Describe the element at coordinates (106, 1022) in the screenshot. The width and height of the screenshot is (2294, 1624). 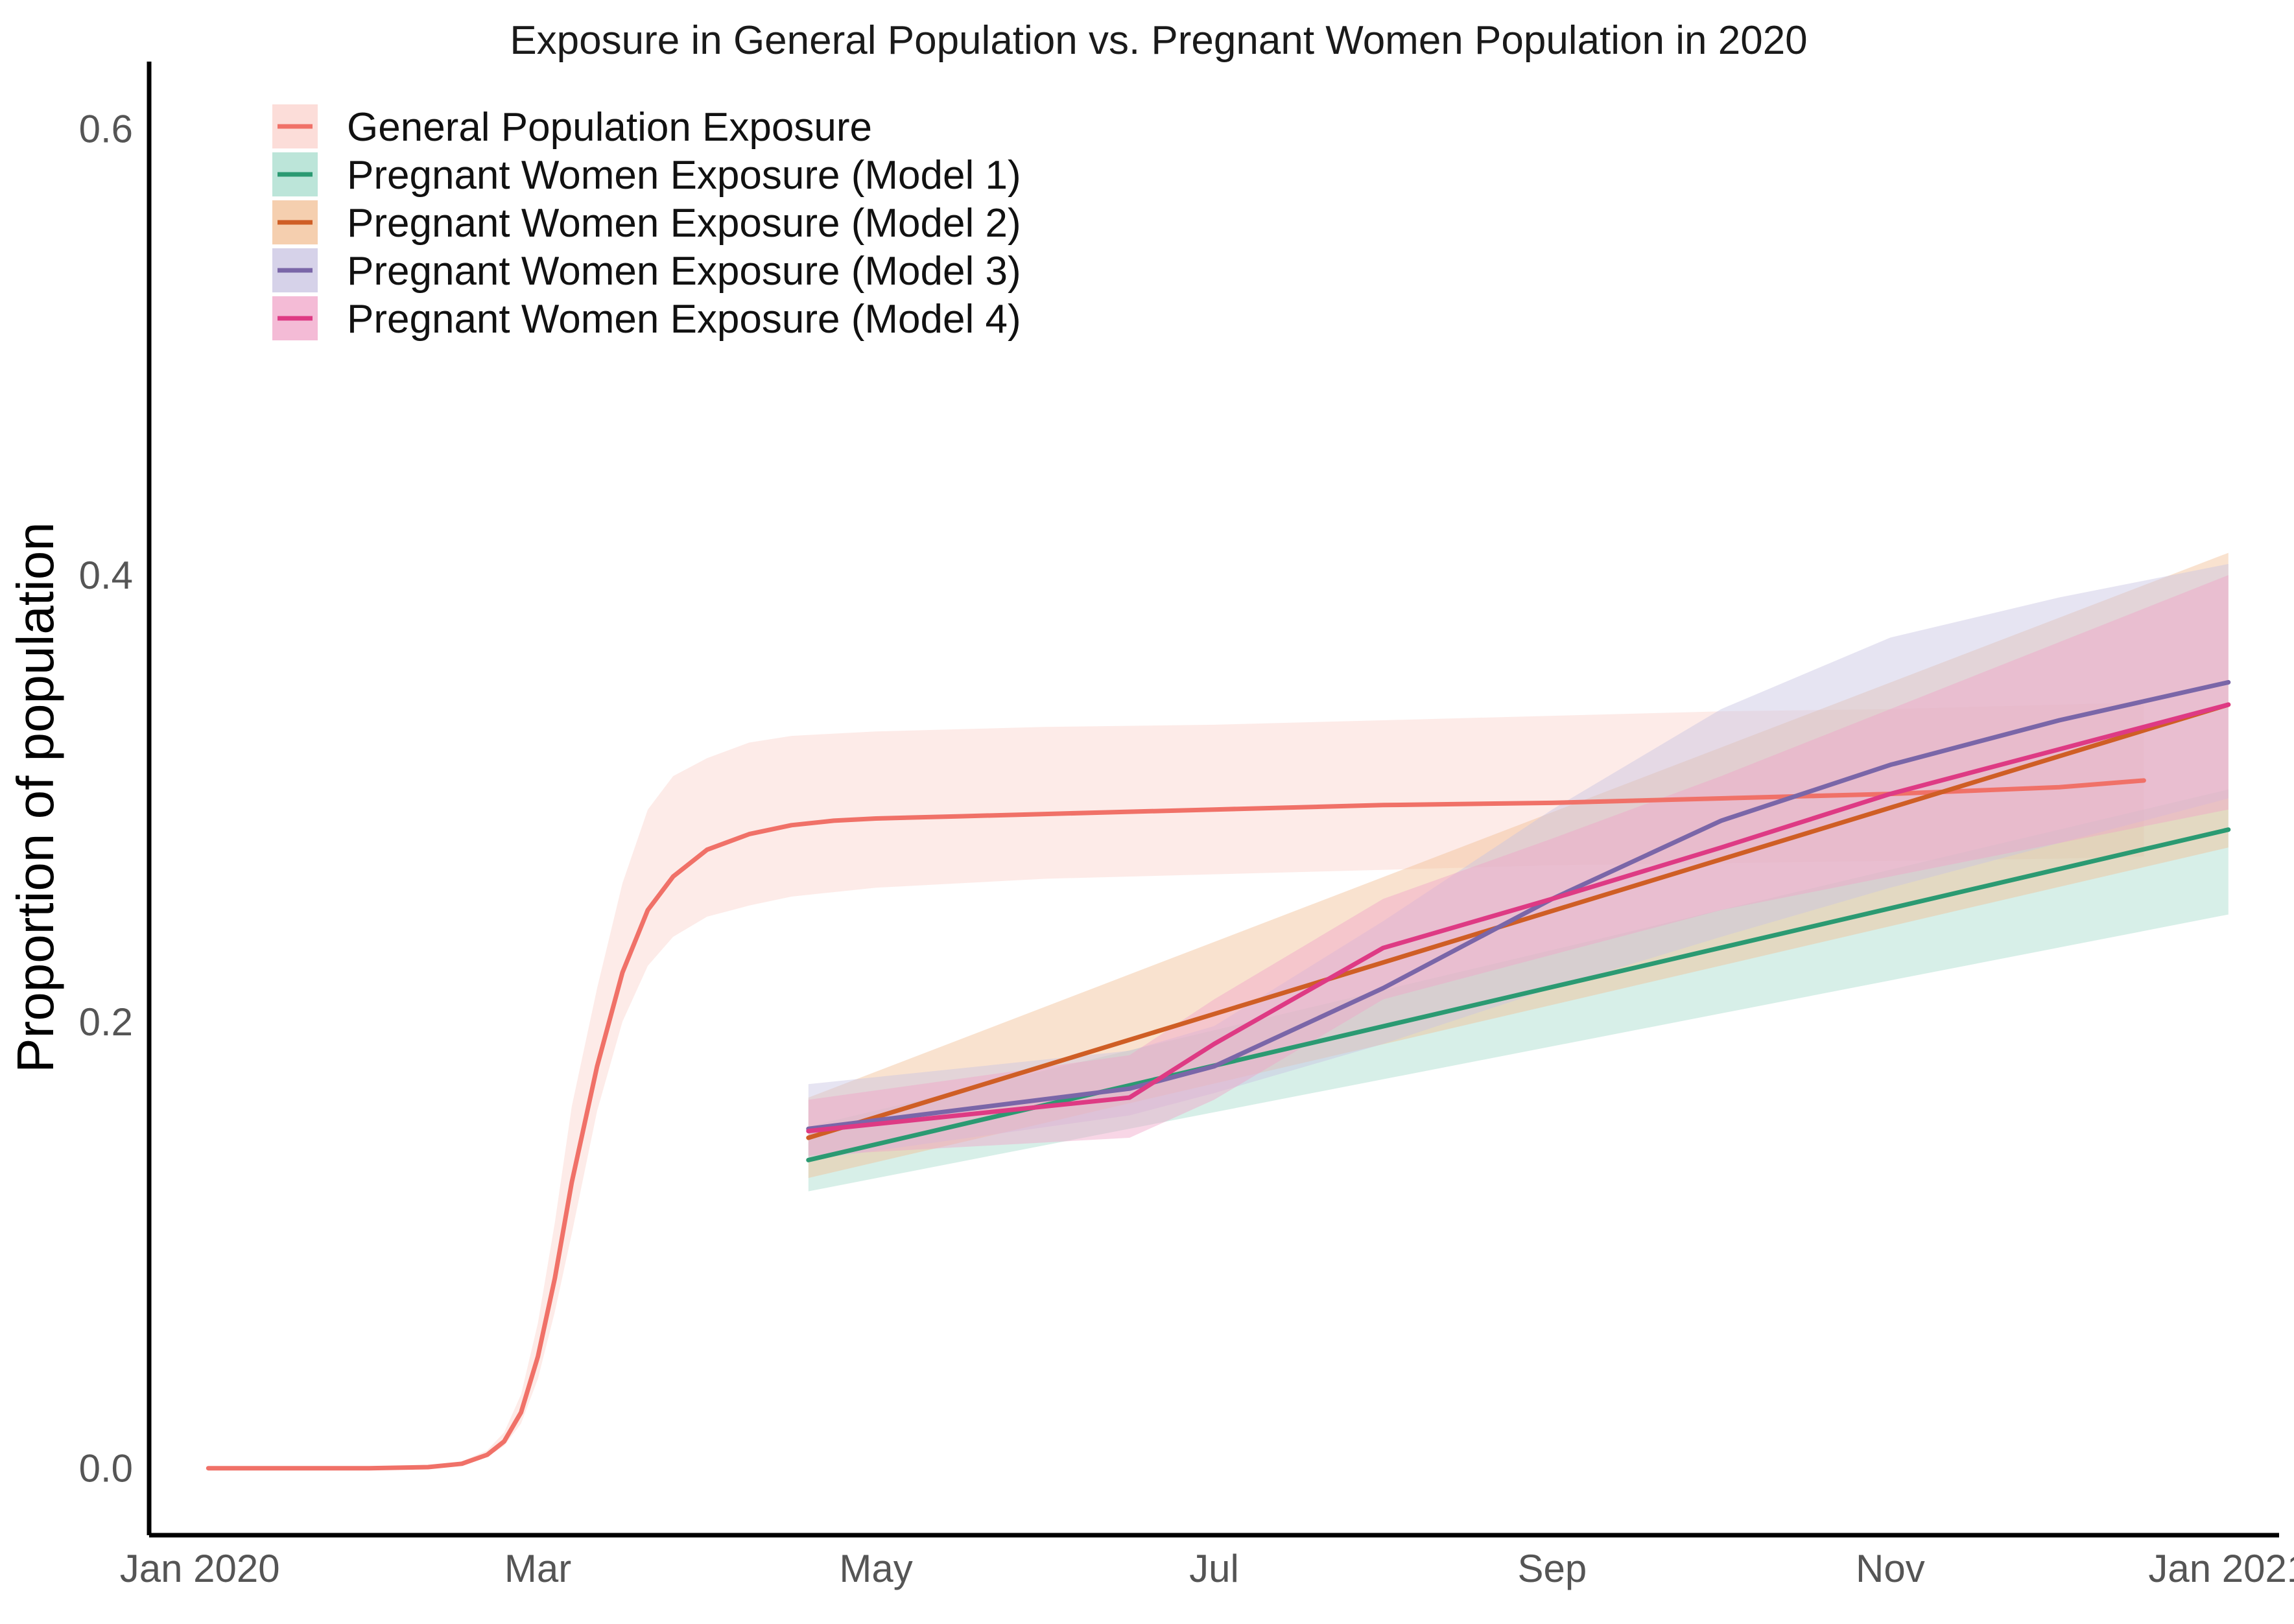
I see `y-tick-label: 0.2` at that location.